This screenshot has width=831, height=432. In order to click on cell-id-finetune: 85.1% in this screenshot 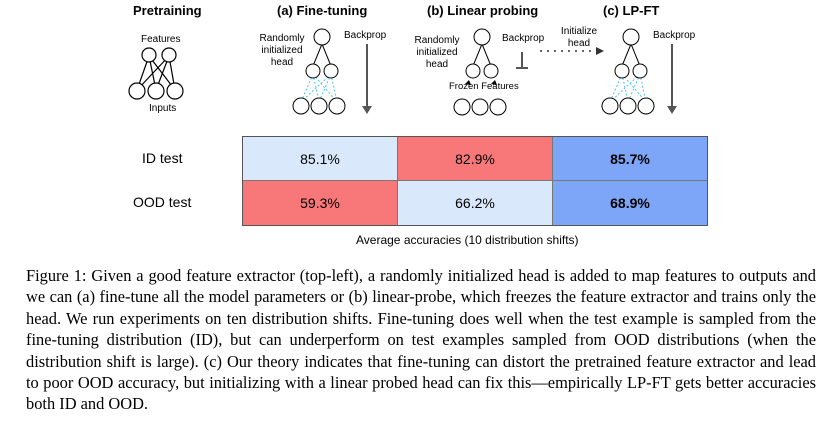, I will do `click(320, 159)`.